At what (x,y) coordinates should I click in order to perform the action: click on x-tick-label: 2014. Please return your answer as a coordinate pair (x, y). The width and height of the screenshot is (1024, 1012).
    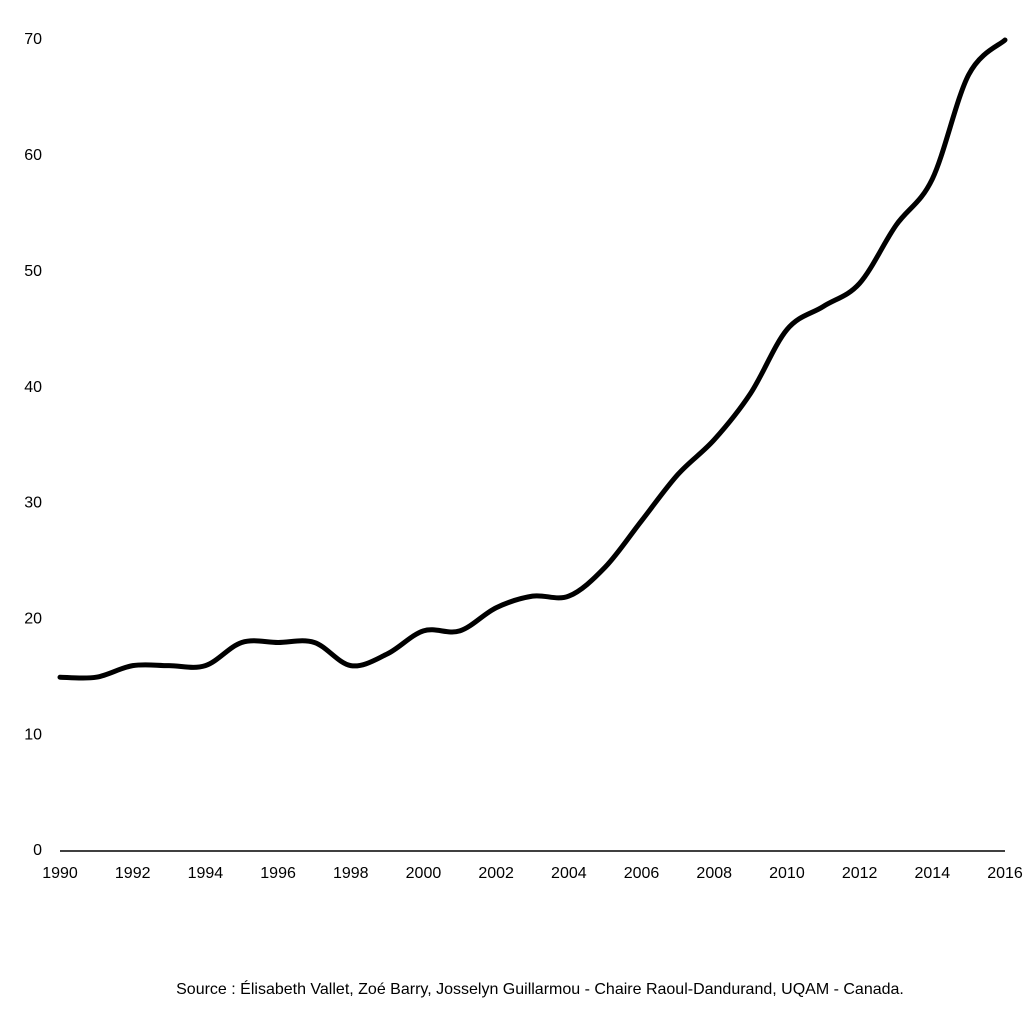
    Looking at the image, I should click on (933, 873).